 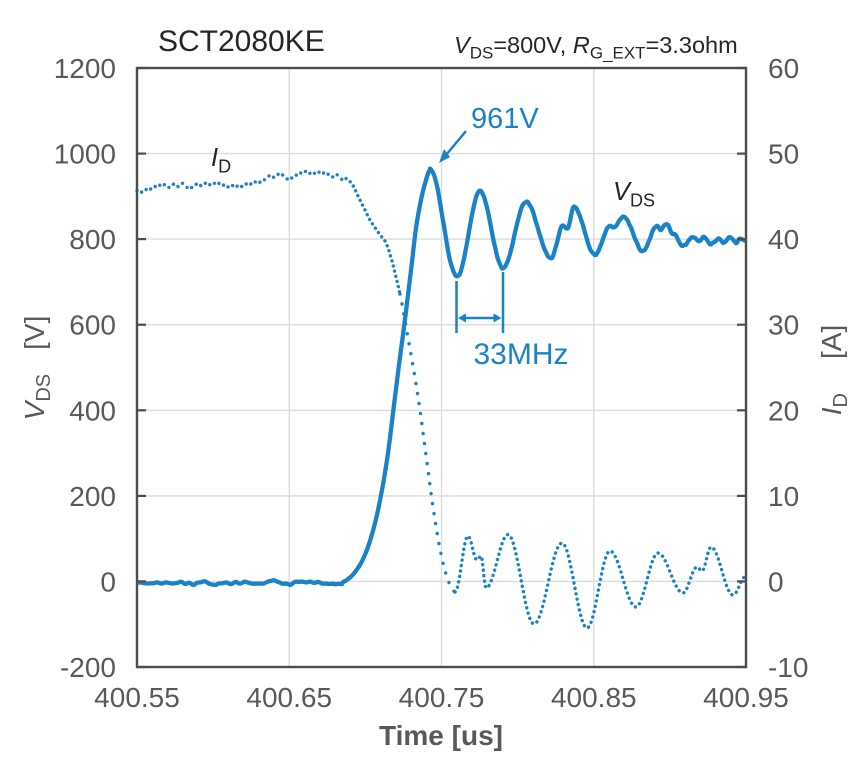 What do you see at coordinates (85, 154) in the screenshot?
I see `svg-text: 1000` at bounding box center [85, 154].